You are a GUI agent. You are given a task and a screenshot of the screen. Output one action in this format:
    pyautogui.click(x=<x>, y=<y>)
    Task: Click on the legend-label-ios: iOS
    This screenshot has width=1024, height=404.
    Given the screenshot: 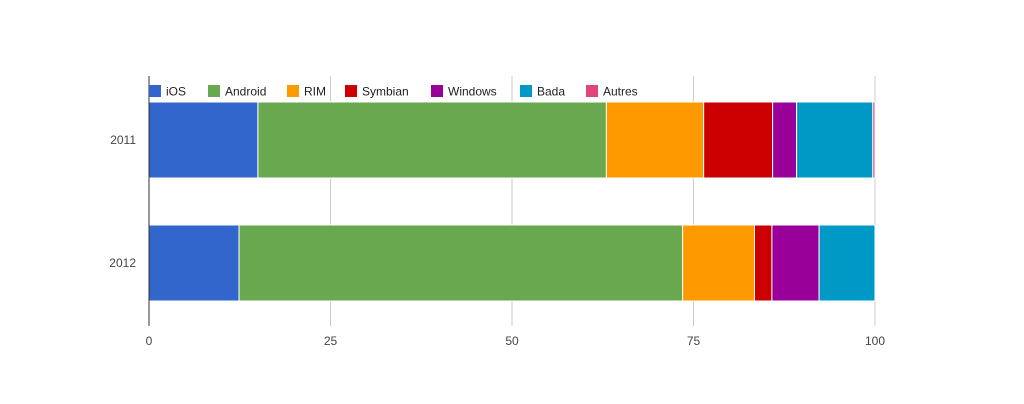 What is the action you would take?
    pyautogui.click(x=176, y=92)
    